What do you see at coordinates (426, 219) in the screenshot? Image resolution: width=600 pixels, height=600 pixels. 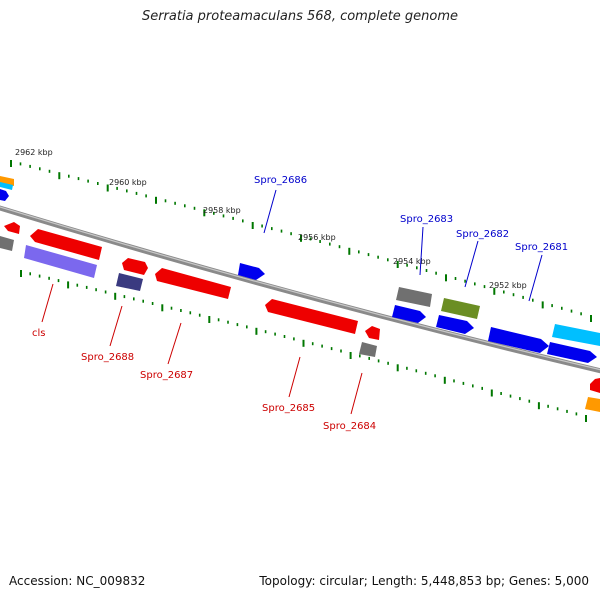 I see `gene-label: Spro_2683` at bounding box center [426, 219].